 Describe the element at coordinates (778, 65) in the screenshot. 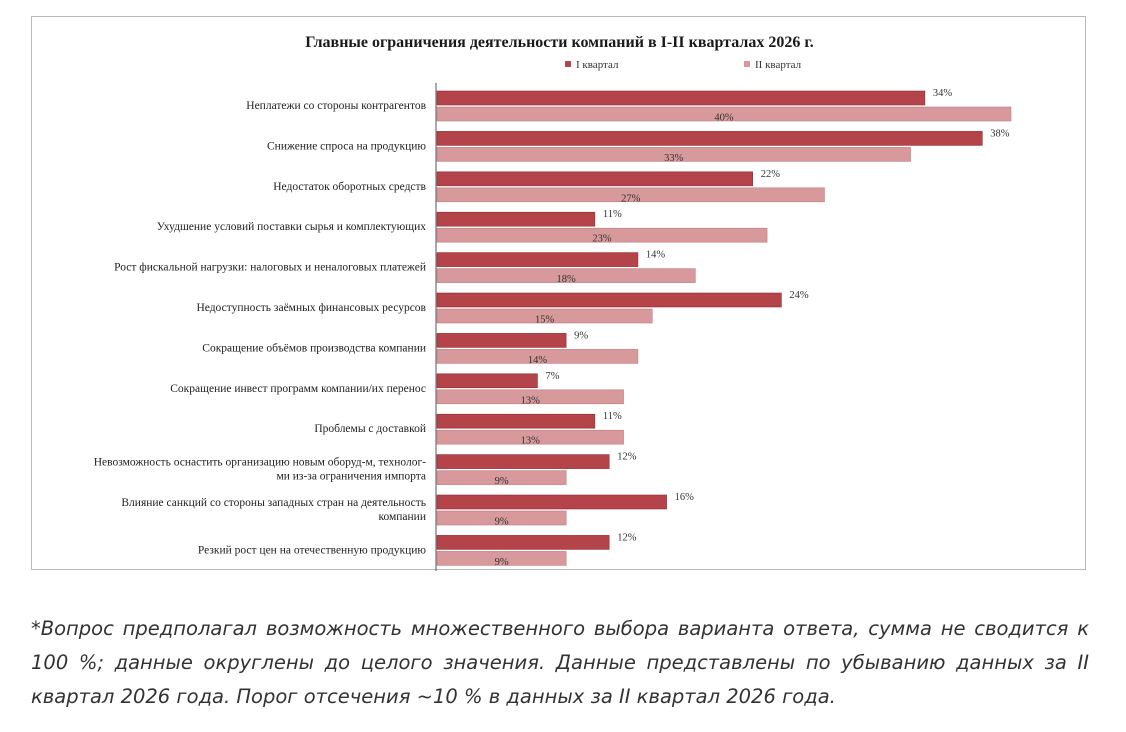

I see `legend-label-q2: II квартал` at that location.